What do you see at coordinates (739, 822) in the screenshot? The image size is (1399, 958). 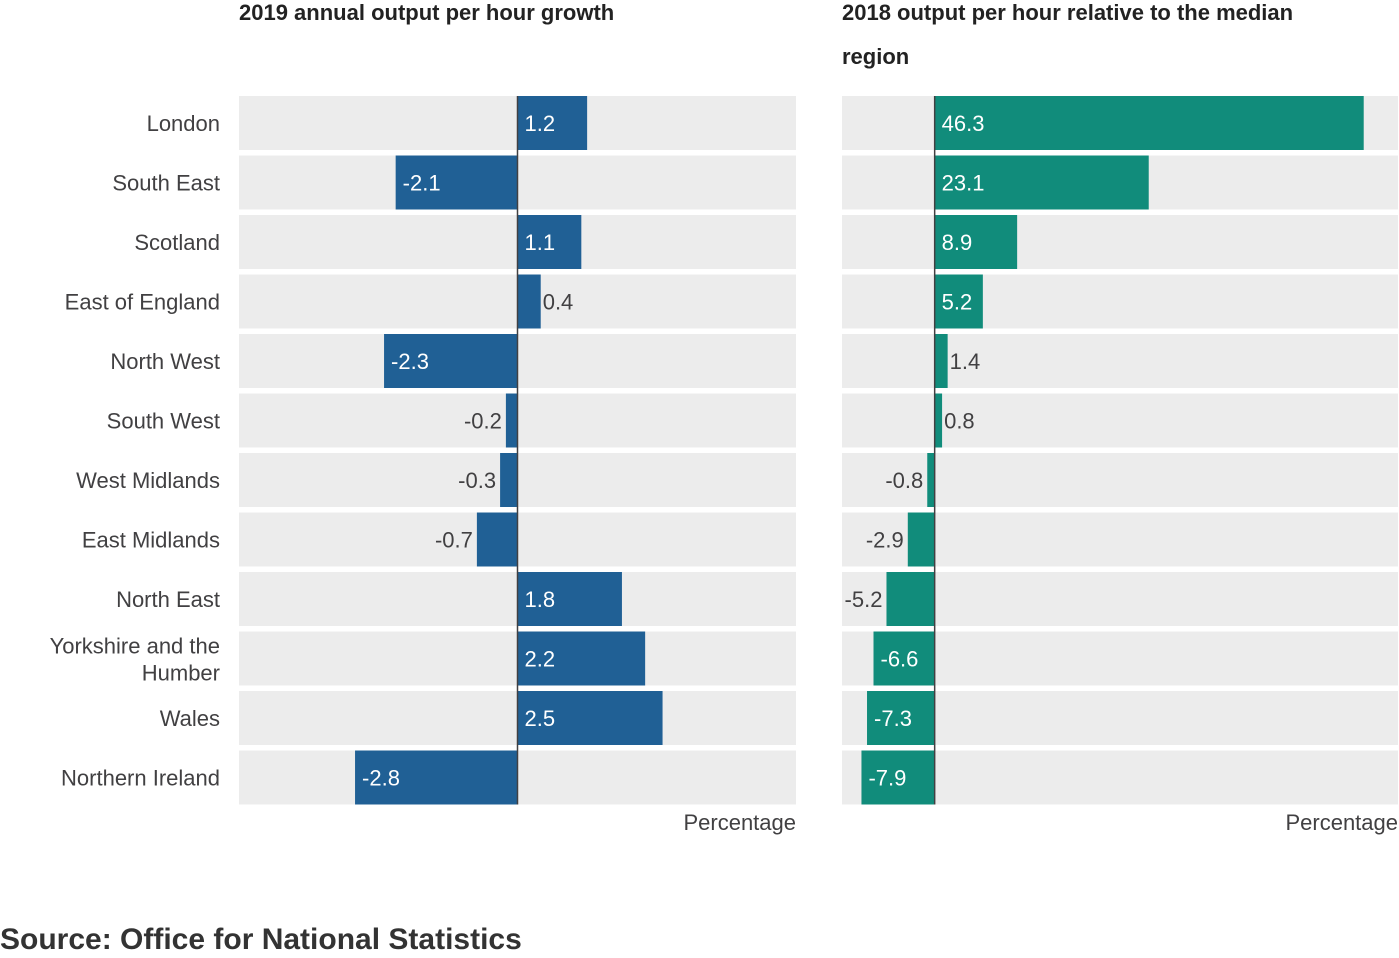 I see `axis-title-growth: Percentage` at bounding box center [739, 822].